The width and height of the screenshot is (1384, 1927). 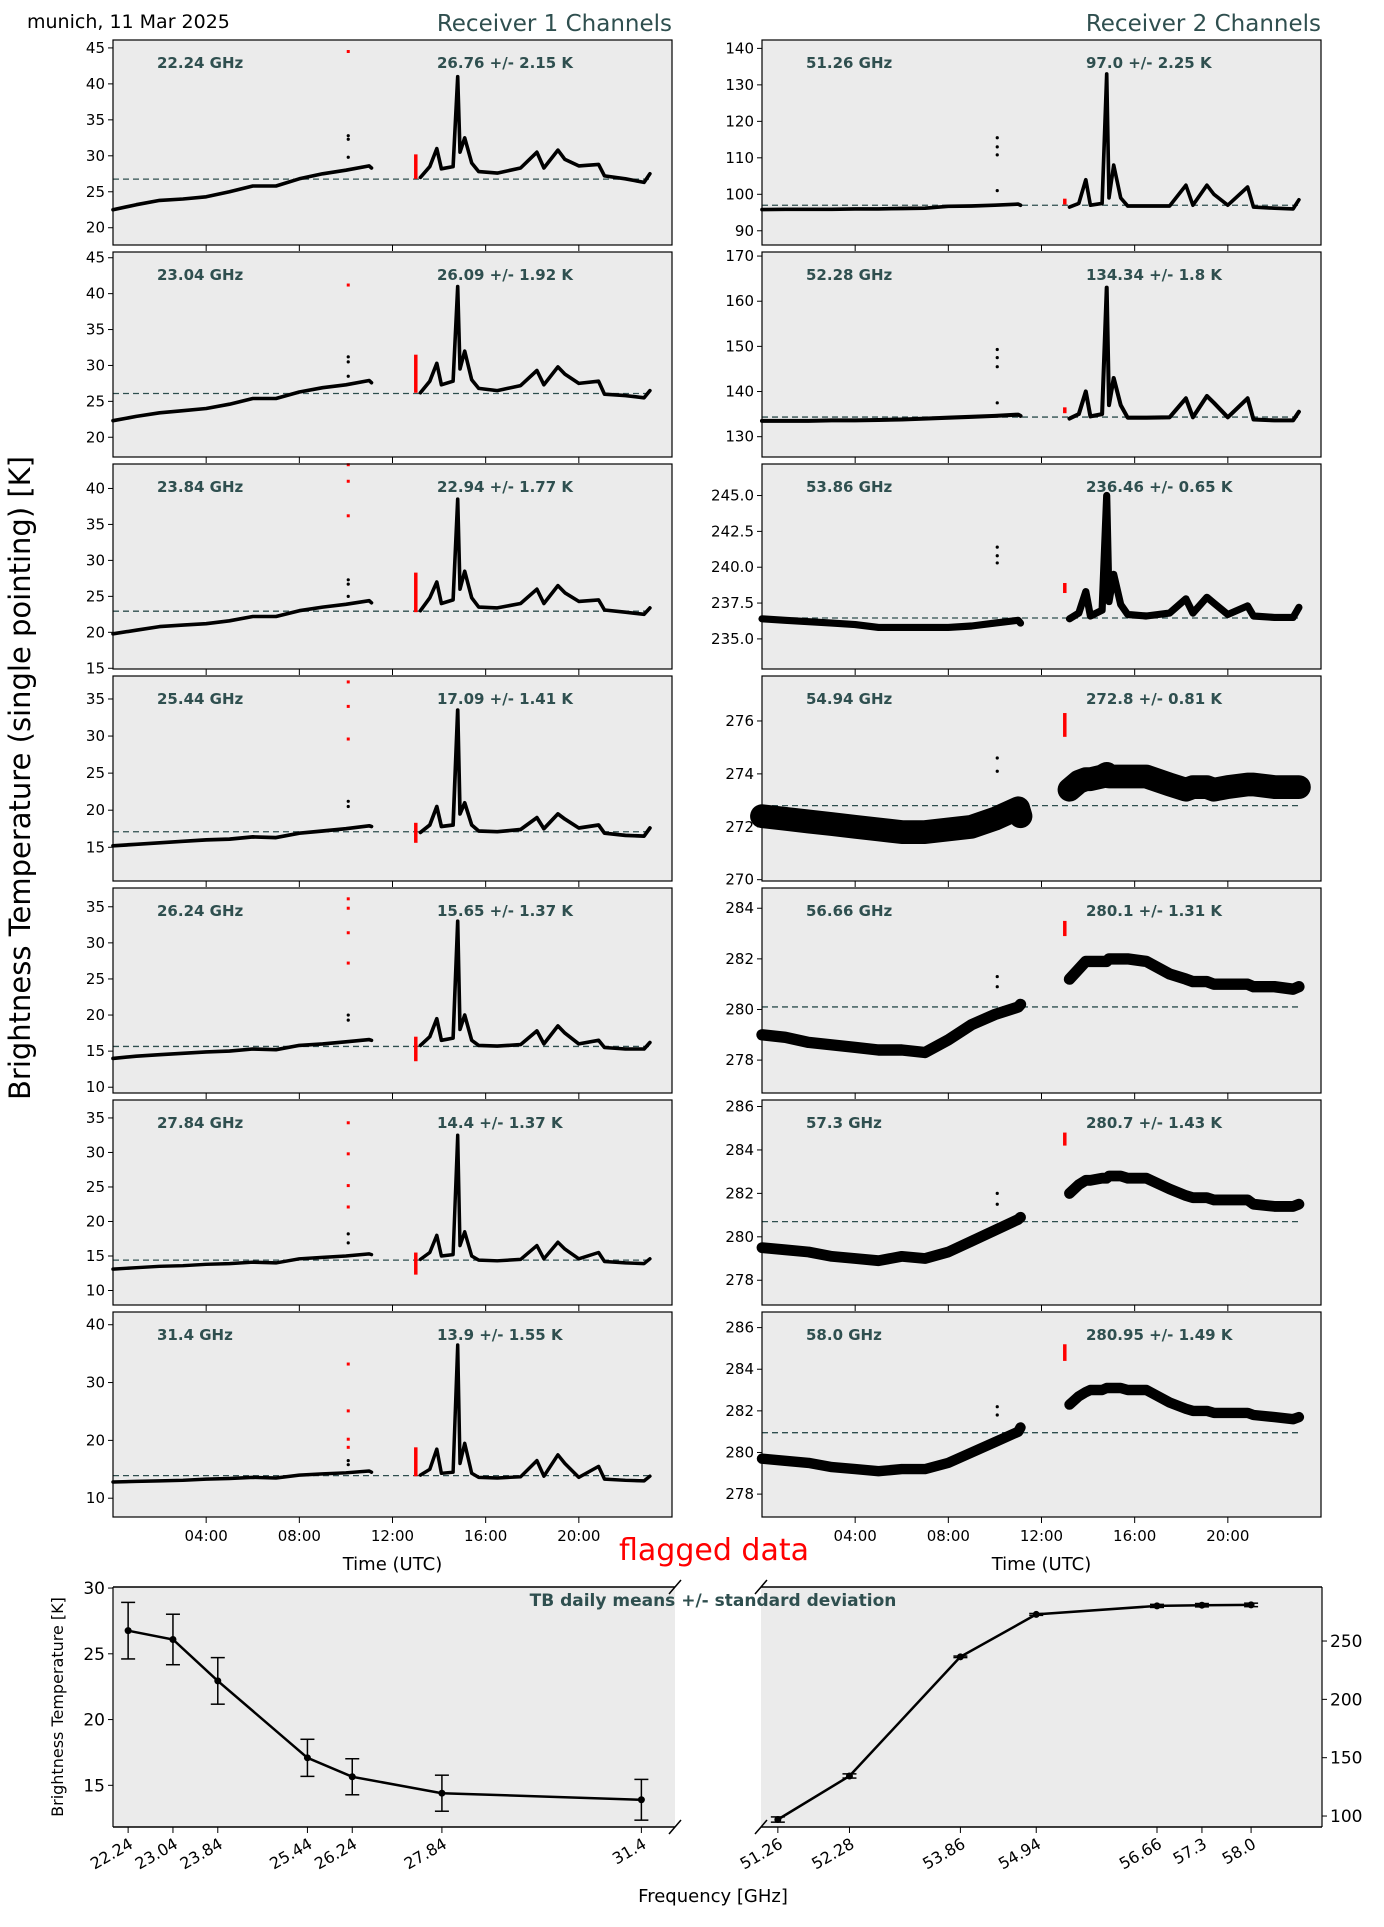 I want to click on x-tick-label: 56.66, so click(x=1140, y=1853).